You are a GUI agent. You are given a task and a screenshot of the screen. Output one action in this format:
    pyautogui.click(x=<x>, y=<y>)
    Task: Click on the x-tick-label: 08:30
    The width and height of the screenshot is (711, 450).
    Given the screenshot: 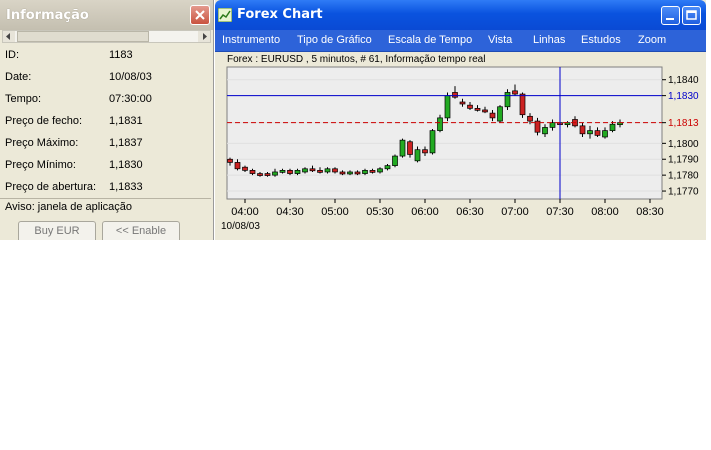 What is the action you would take?
    pyautogui.click(x=650, y=212)
    